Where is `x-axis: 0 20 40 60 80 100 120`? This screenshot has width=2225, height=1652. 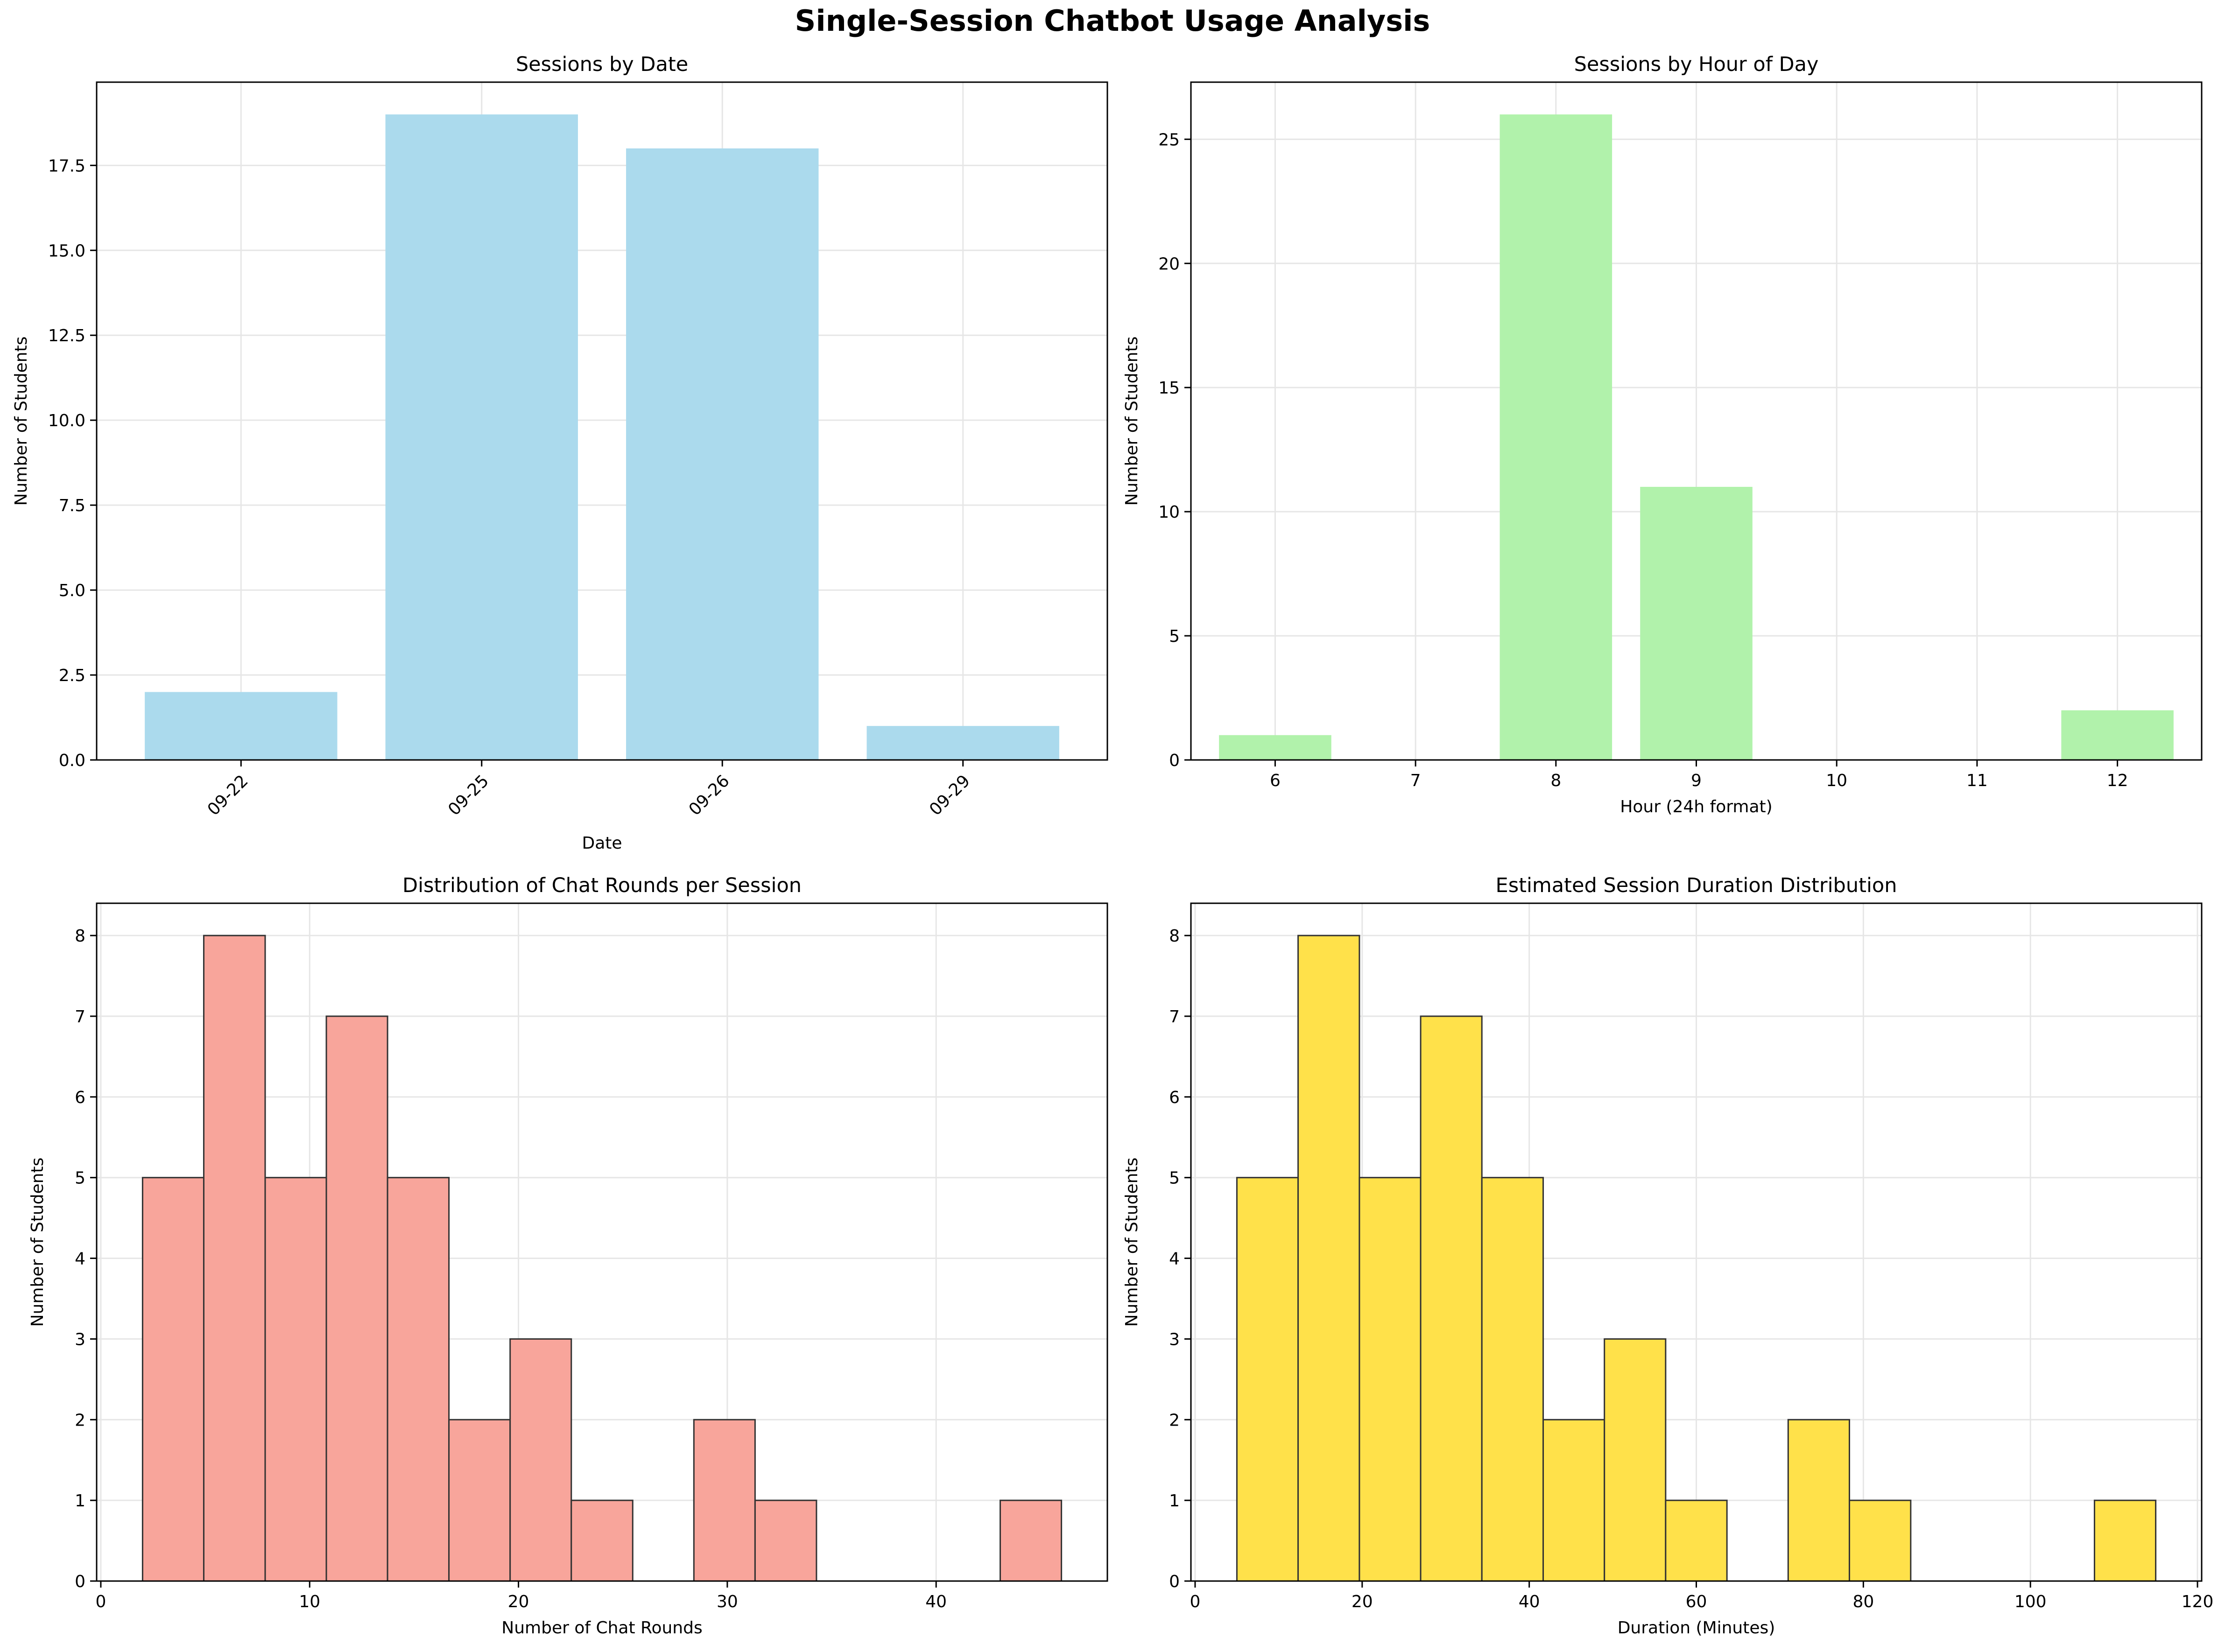
x-axis: 0 20 40 60 80 100 120 is located at coordinates (1701, 1596).